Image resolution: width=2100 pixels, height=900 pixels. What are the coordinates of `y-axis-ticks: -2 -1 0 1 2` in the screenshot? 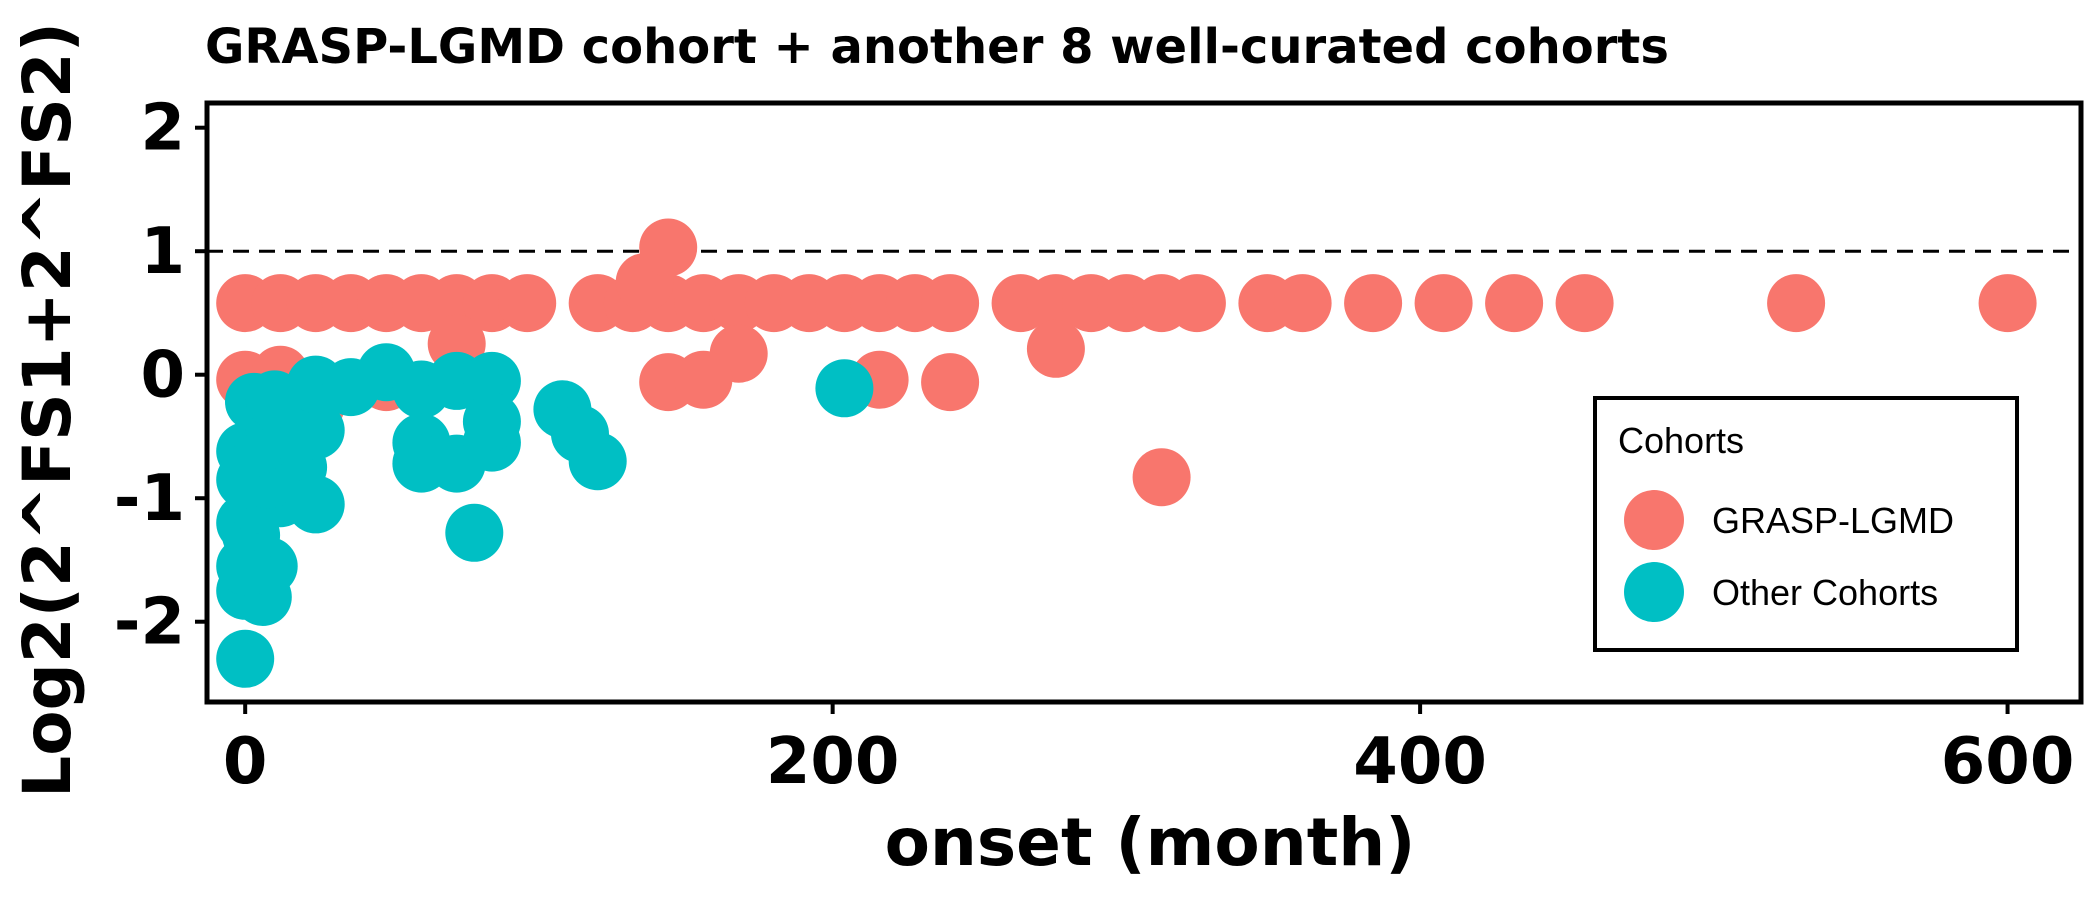 It's located at (160, 376).